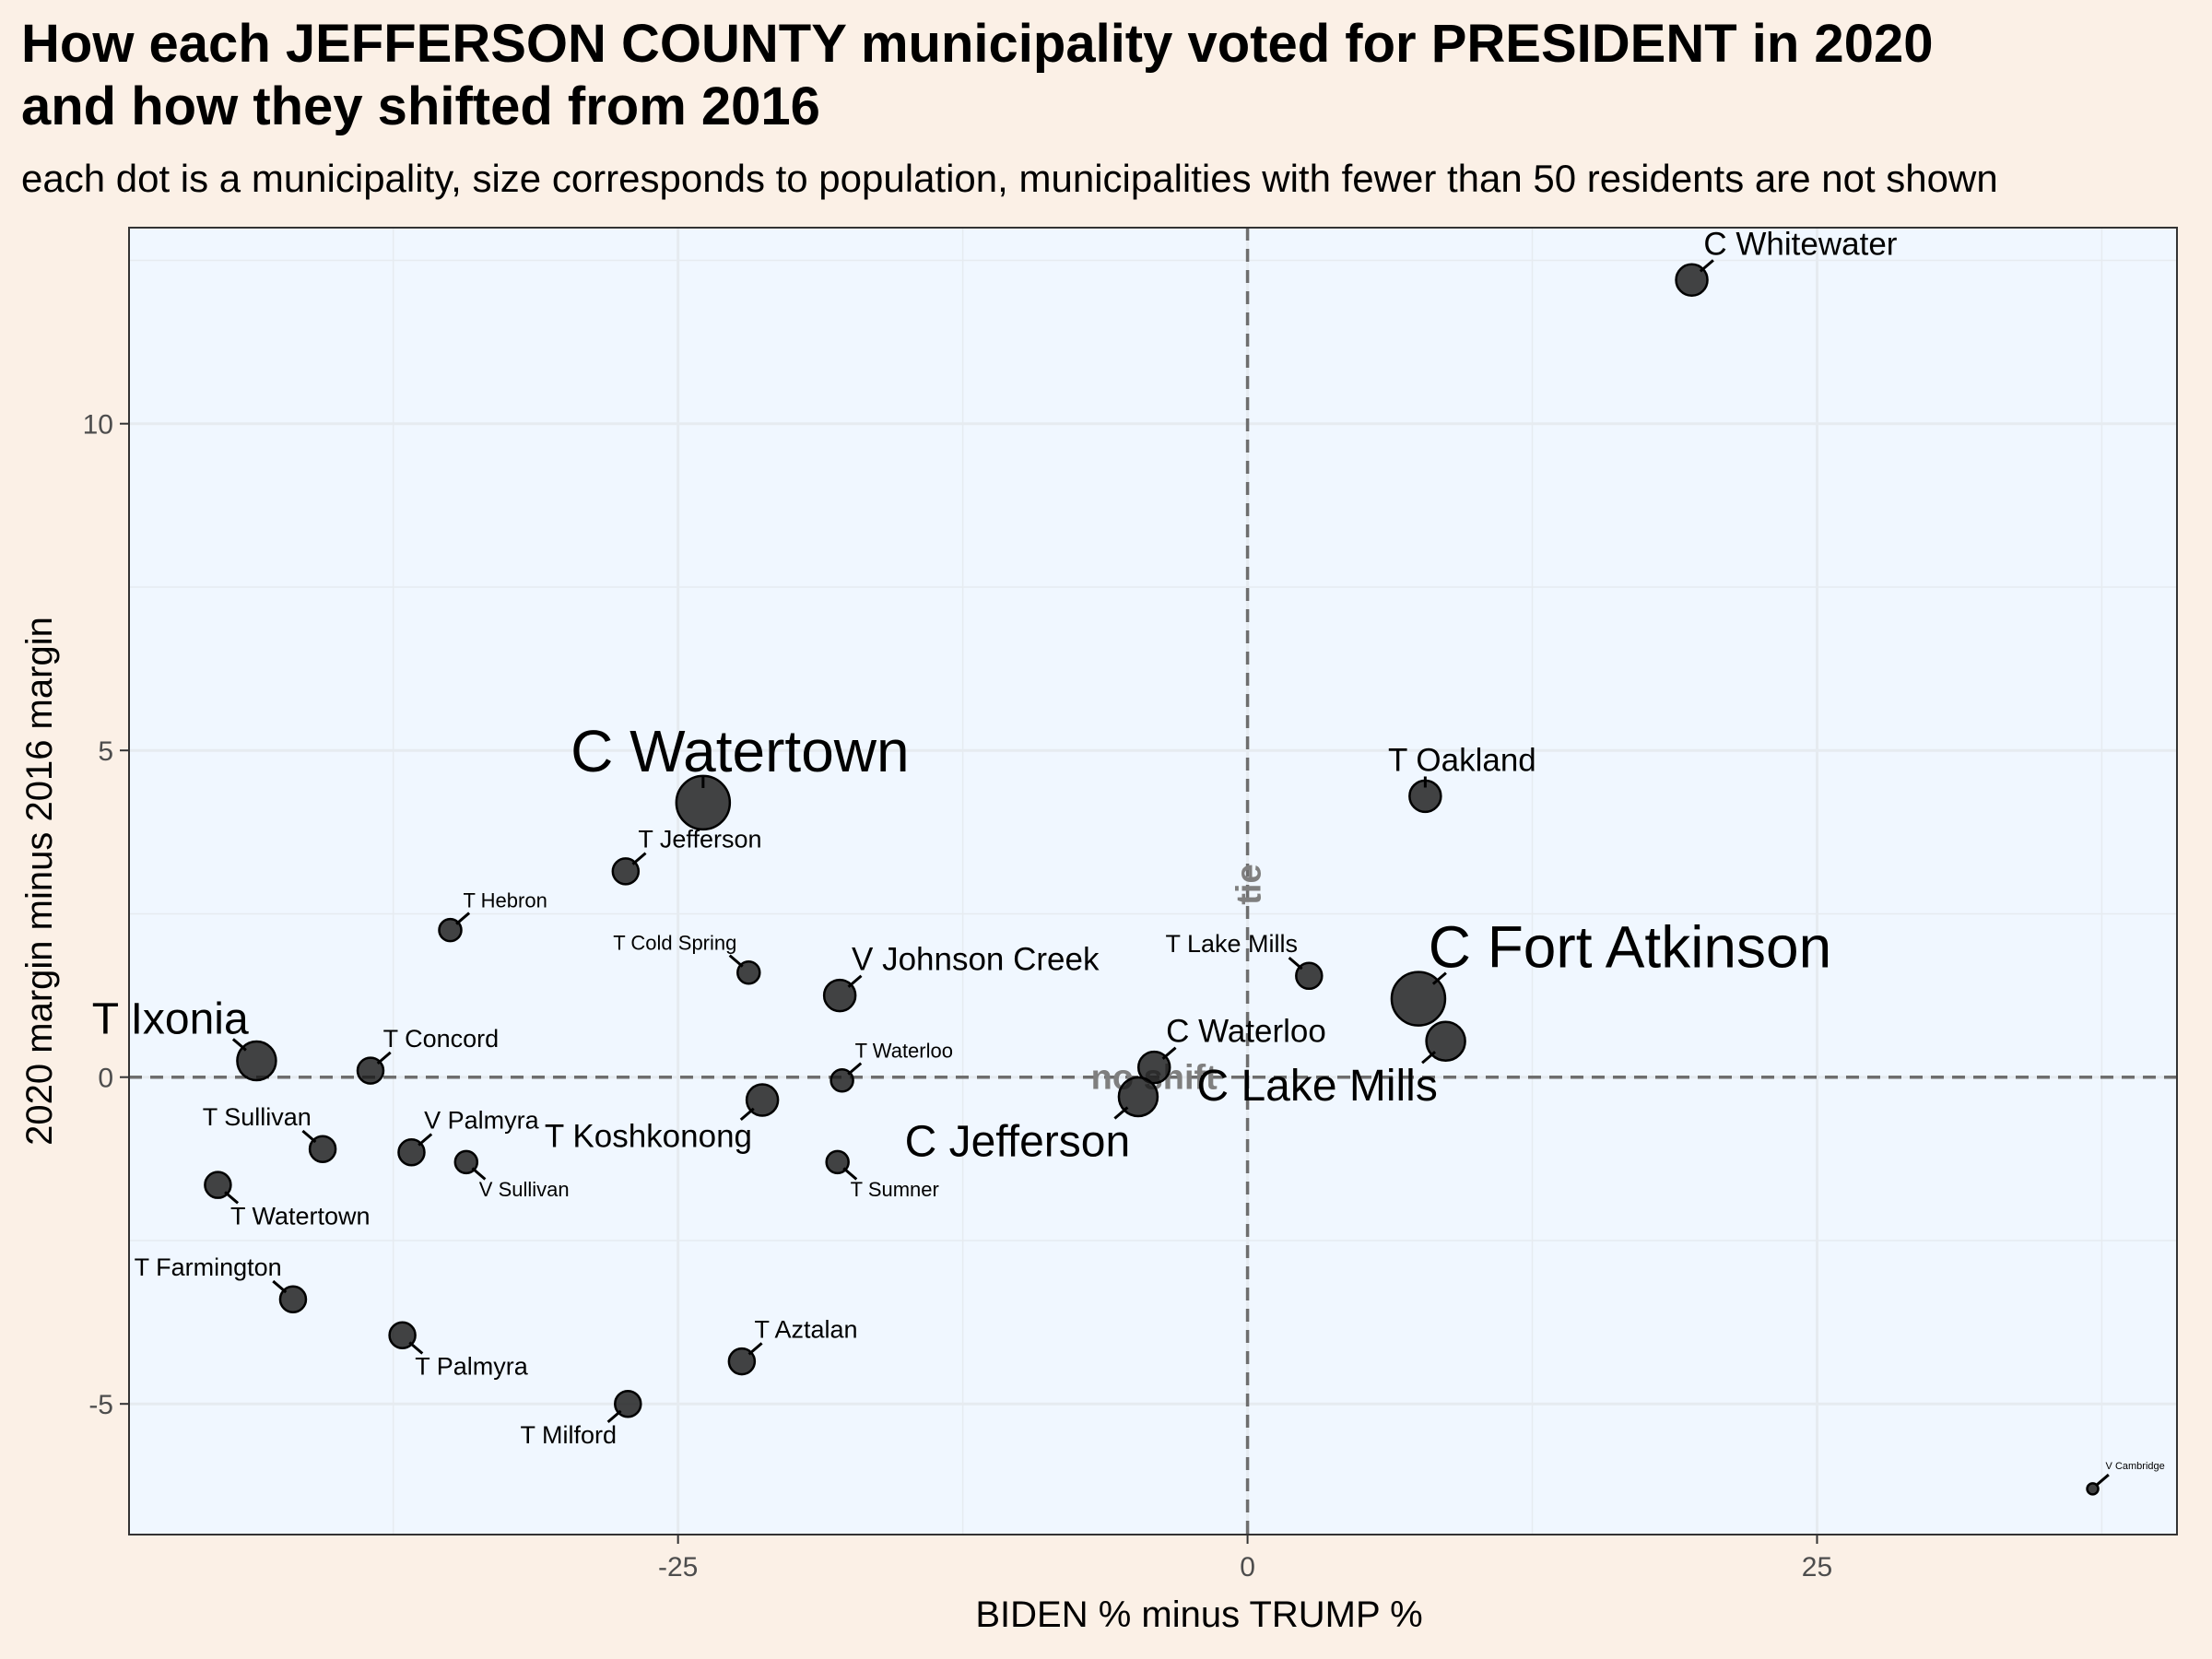 The height and width of the screenshot is (1659, 2212). Describe the element at coordinates (287, 1200) in the screenshot. I see `municipality-point-group: T Watertown` at that location.